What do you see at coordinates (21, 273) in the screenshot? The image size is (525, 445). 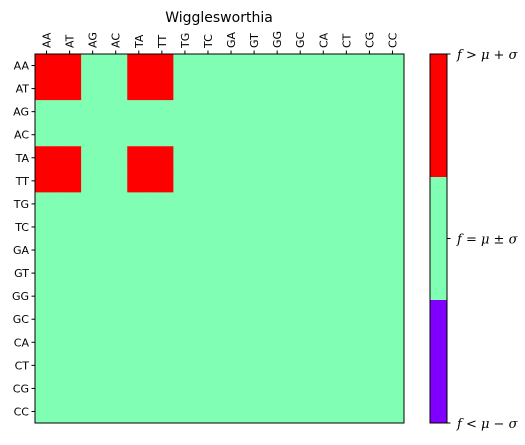 I see `y-tick-label: GT` at bounding box center [21, 273].